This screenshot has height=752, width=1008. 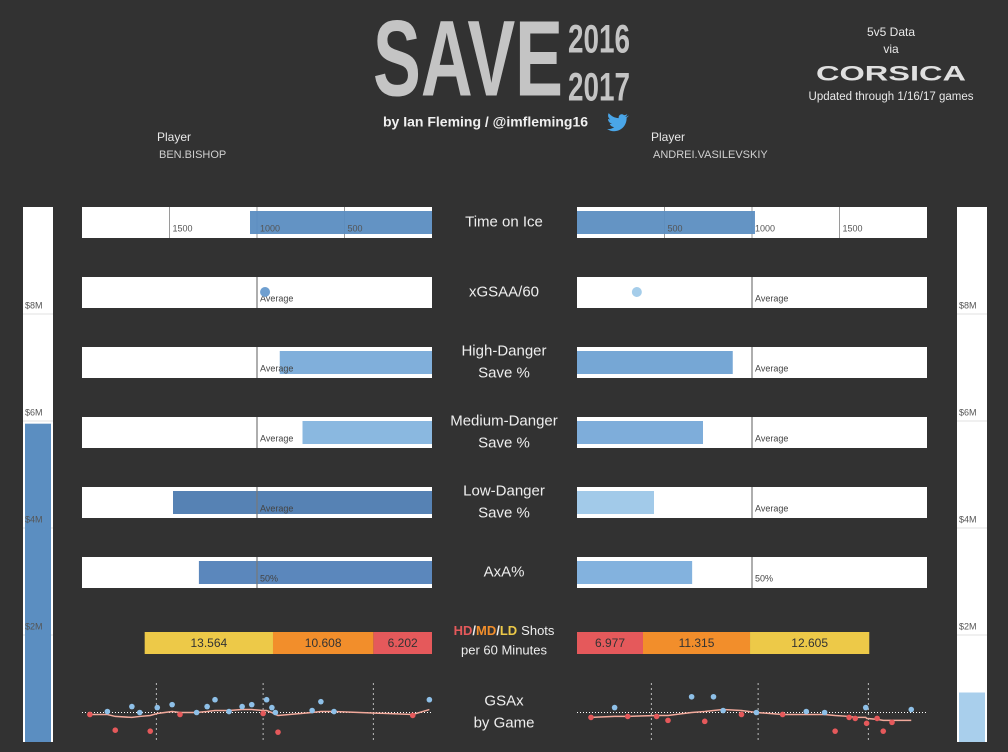 What do you see at coordinates (503, 350) in the screenshot?
I see `metric-title: High-Danger` at bounding box center [503, 350].